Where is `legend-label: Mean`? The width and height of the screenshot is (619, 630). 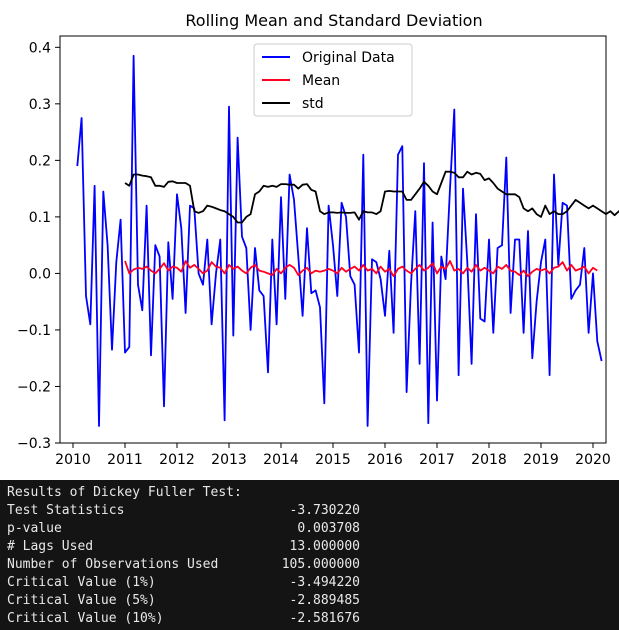
legend-label: Mean is located at coordinates (321, 81).